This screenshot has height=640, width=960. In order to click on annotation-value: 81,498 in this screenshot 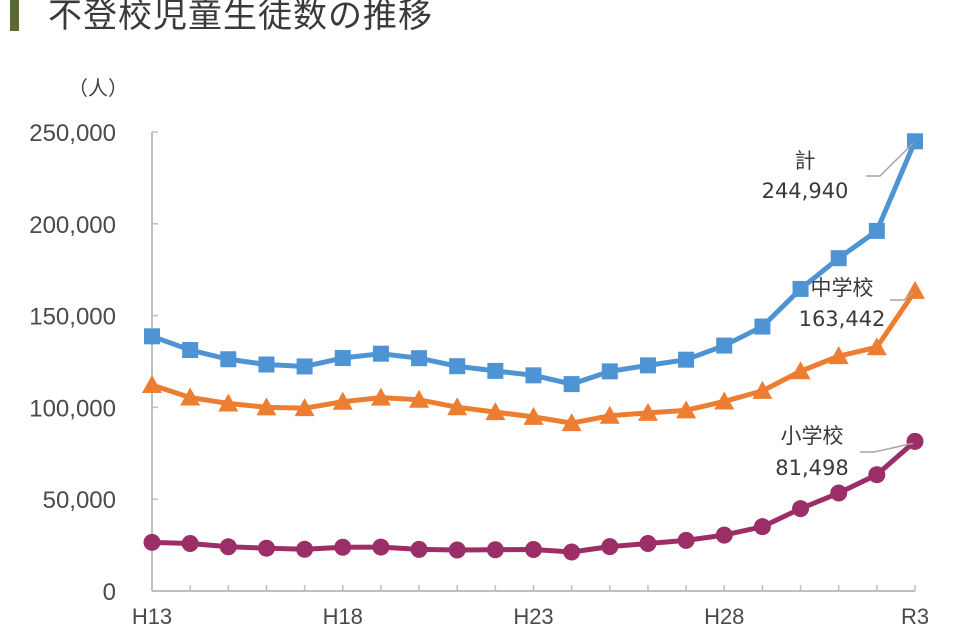, I will do `click(811, 468)`.